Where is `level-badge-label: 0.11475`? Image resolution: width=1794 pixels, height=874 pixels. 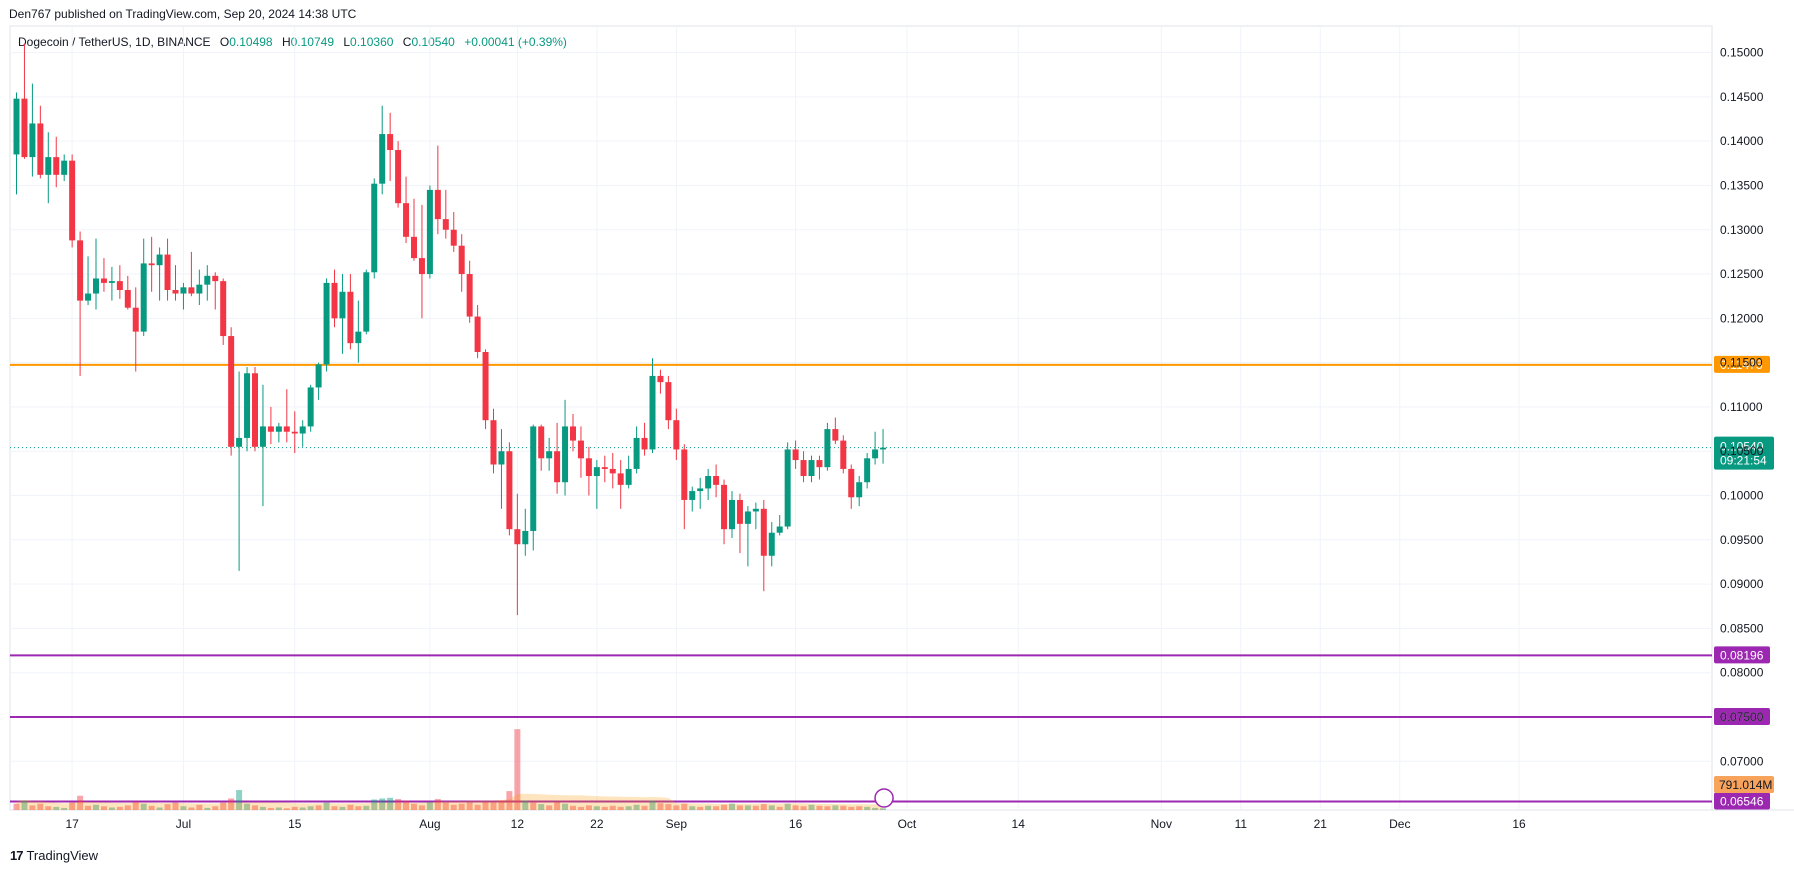
level-badge-label: 0.11475 is located at coordinates (1741, 365).